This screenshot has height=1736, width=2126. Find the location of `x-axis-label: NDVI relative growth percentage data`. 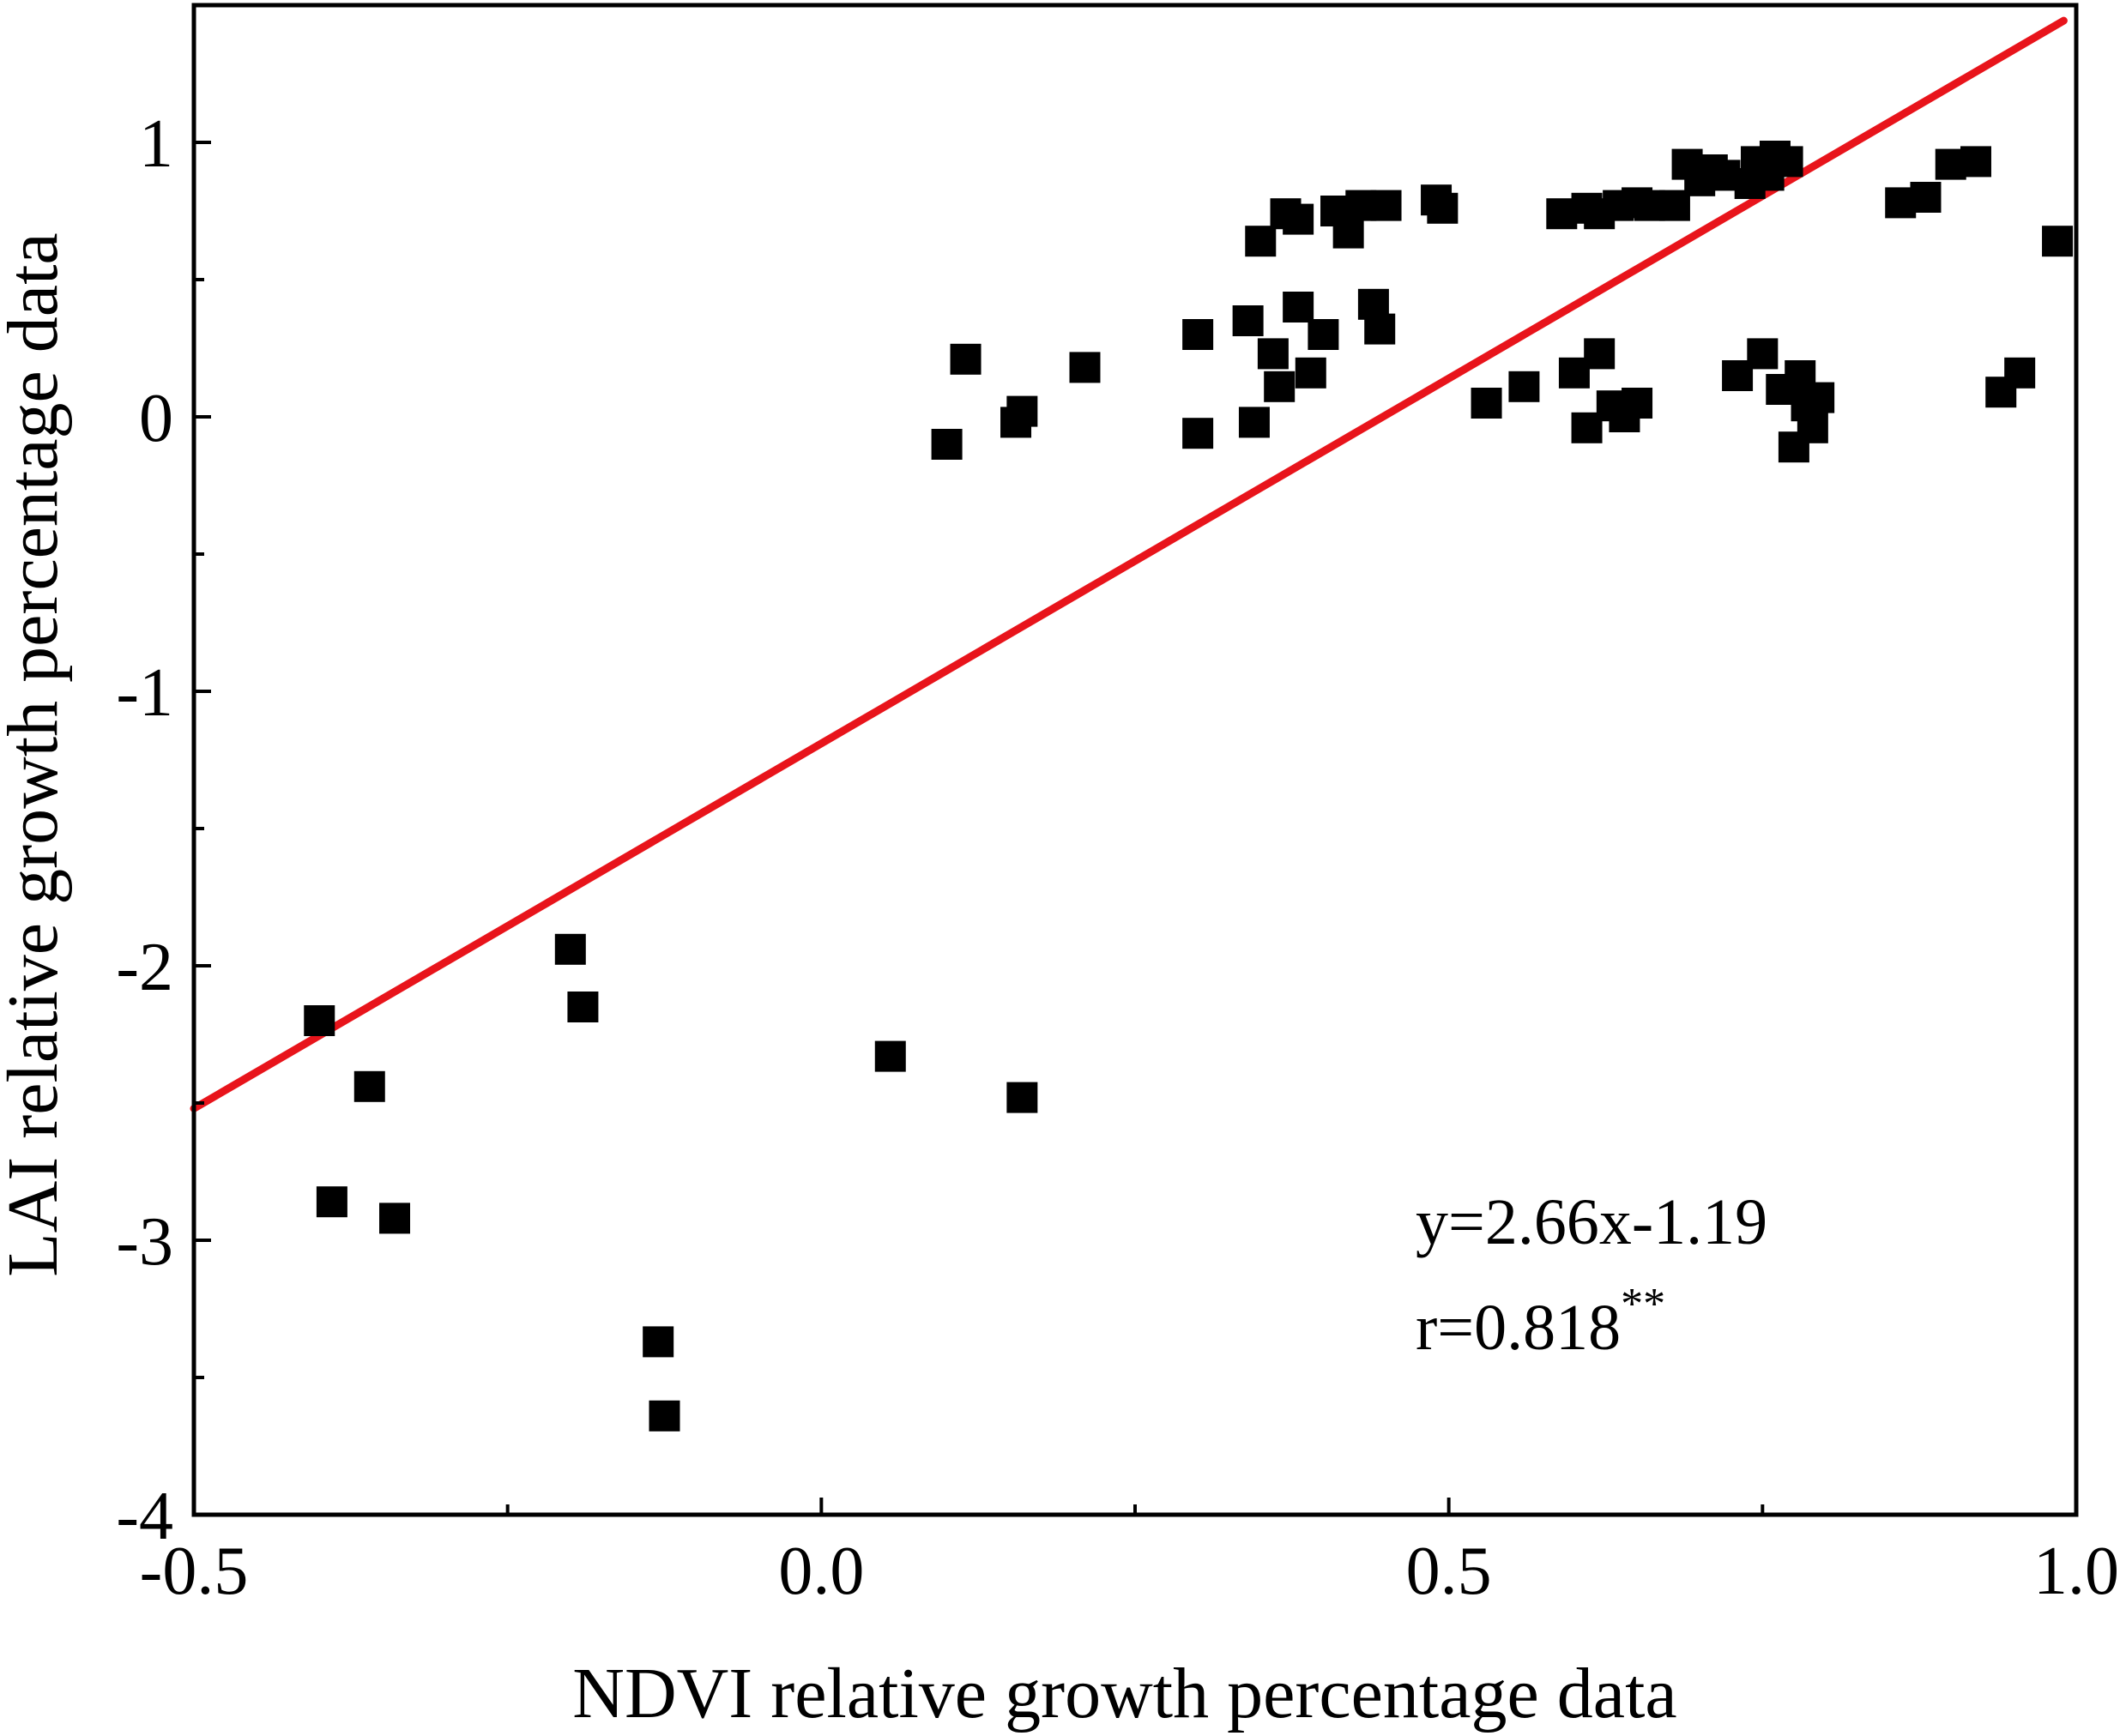

x-axis-label: NDVI relative growth percentage data is located at coordinates (1124, 1693).